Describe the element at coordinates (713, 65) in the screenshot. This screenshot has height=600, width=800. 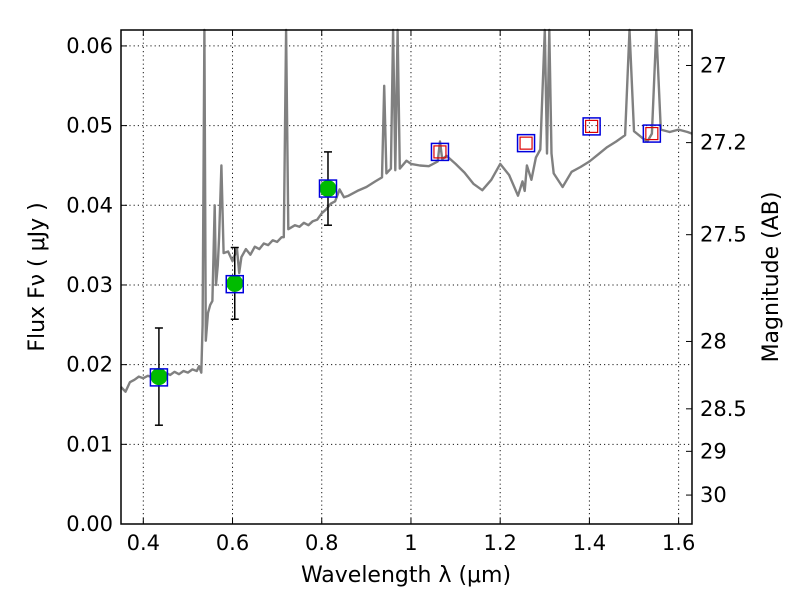
I see `right-tick-label: 27` at that location.